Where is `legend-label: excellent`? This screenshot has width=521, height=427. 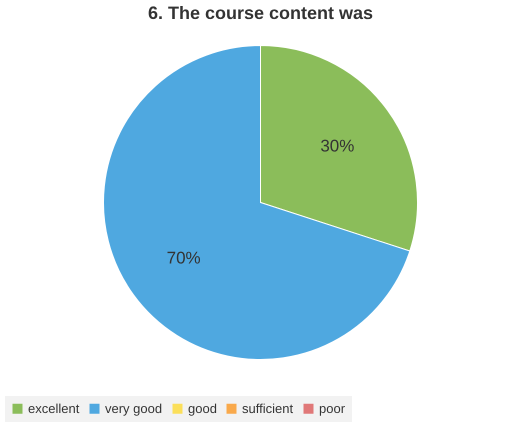 legend-label: excellent is located at coordinates (54, 408).